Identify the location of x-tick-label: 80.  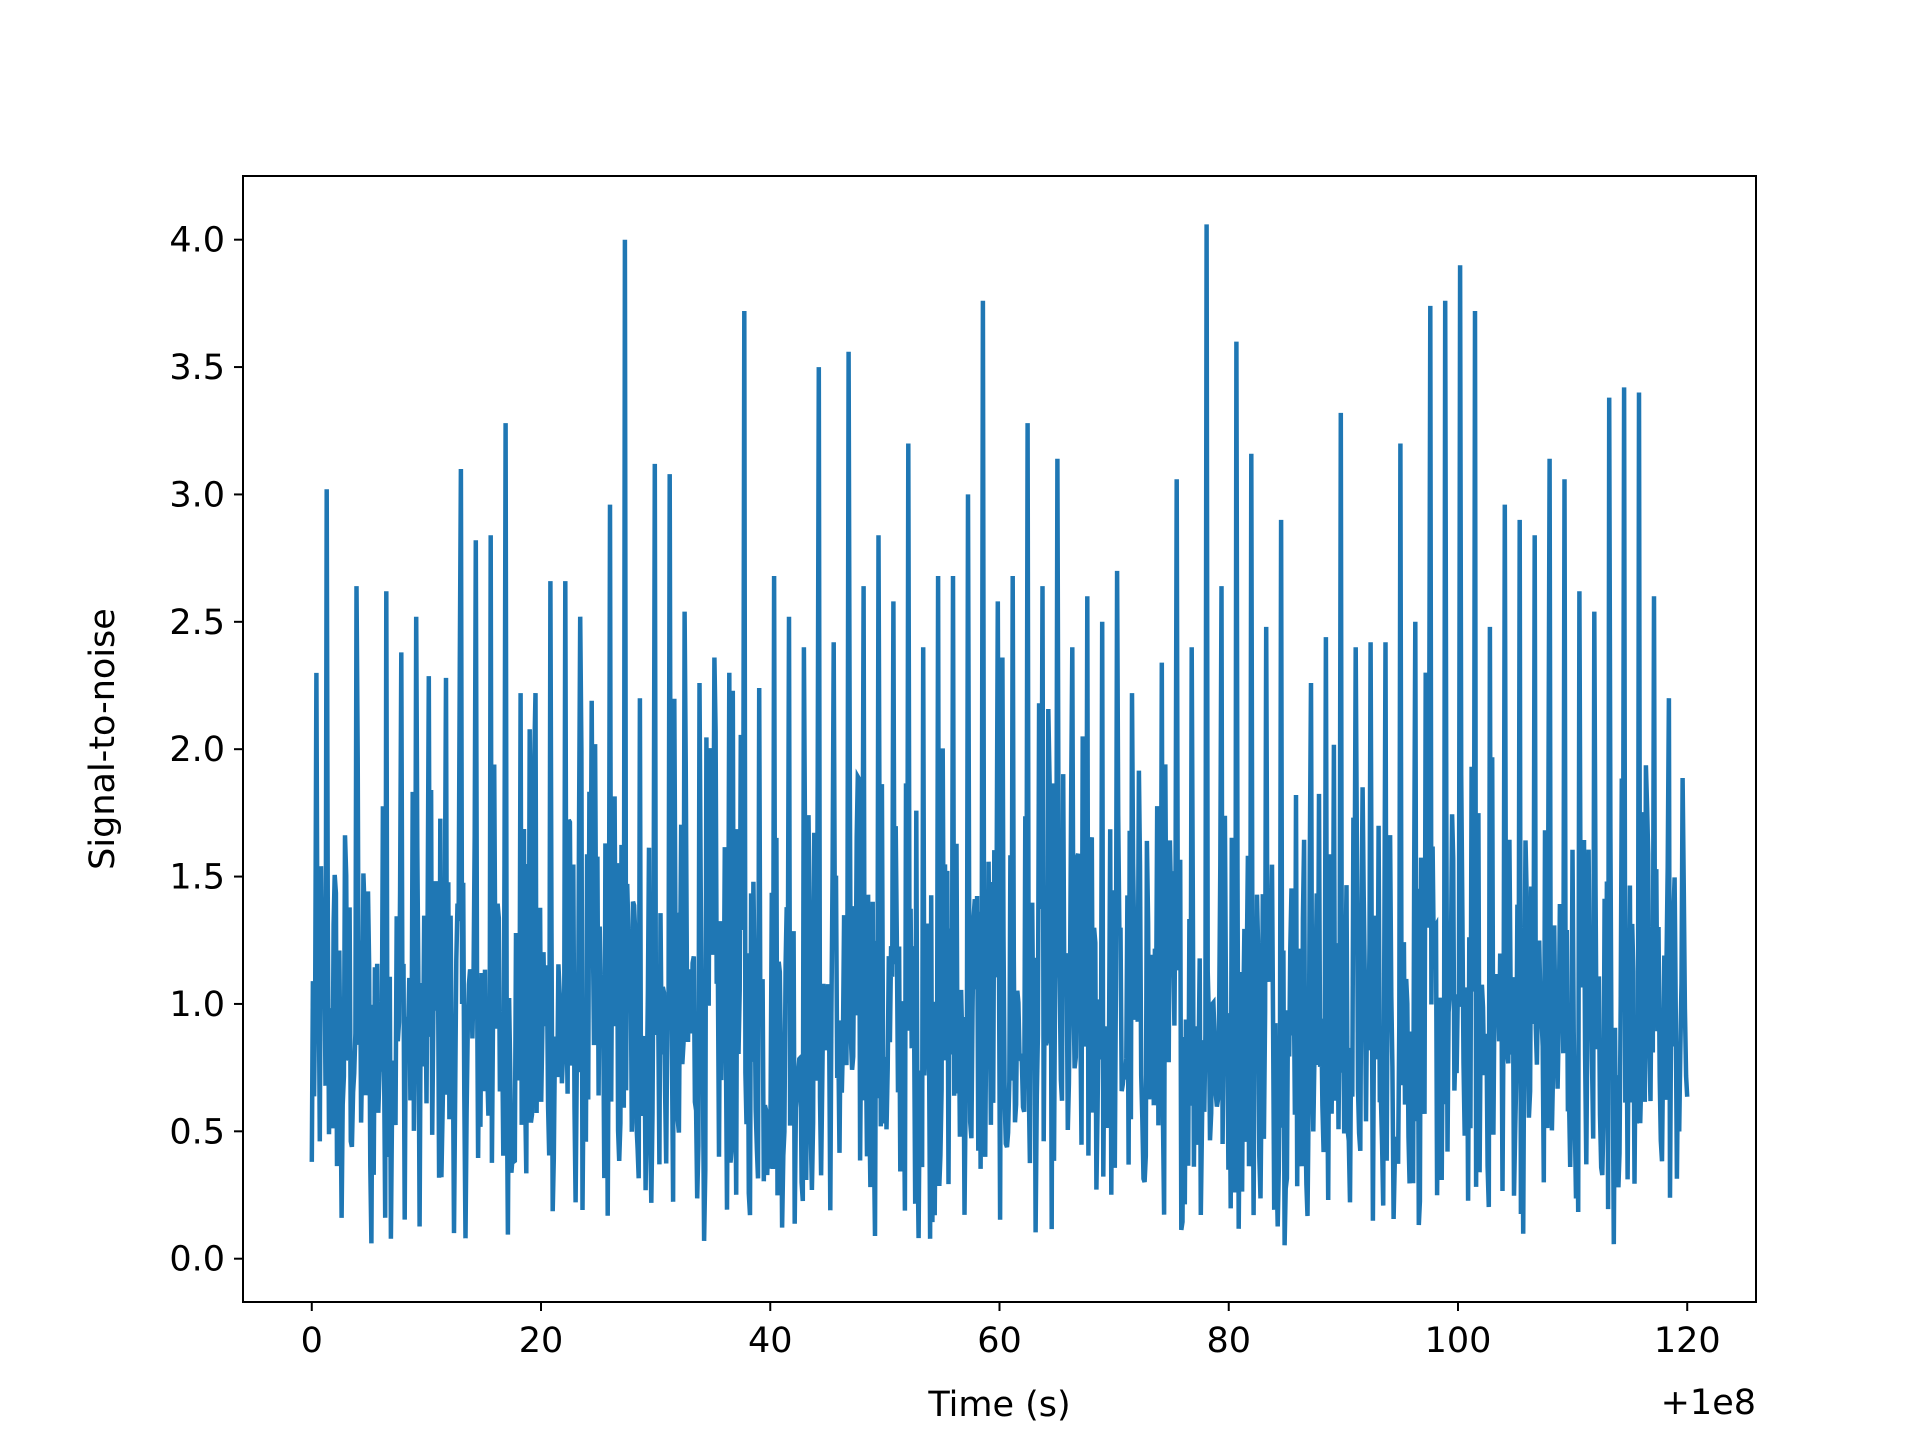
(1228, 1341).